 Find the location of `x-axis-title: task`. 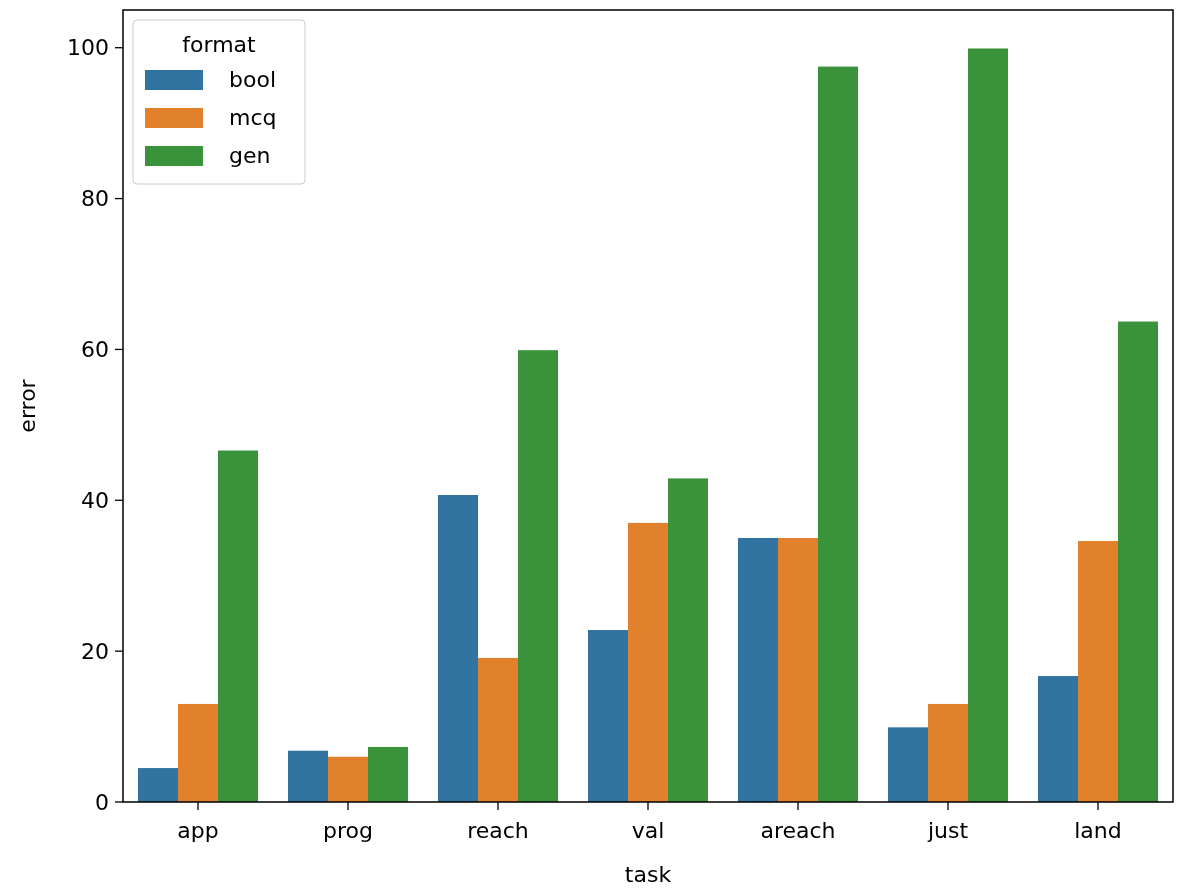

x-axis-title: task is located at coordinates (648, 874).